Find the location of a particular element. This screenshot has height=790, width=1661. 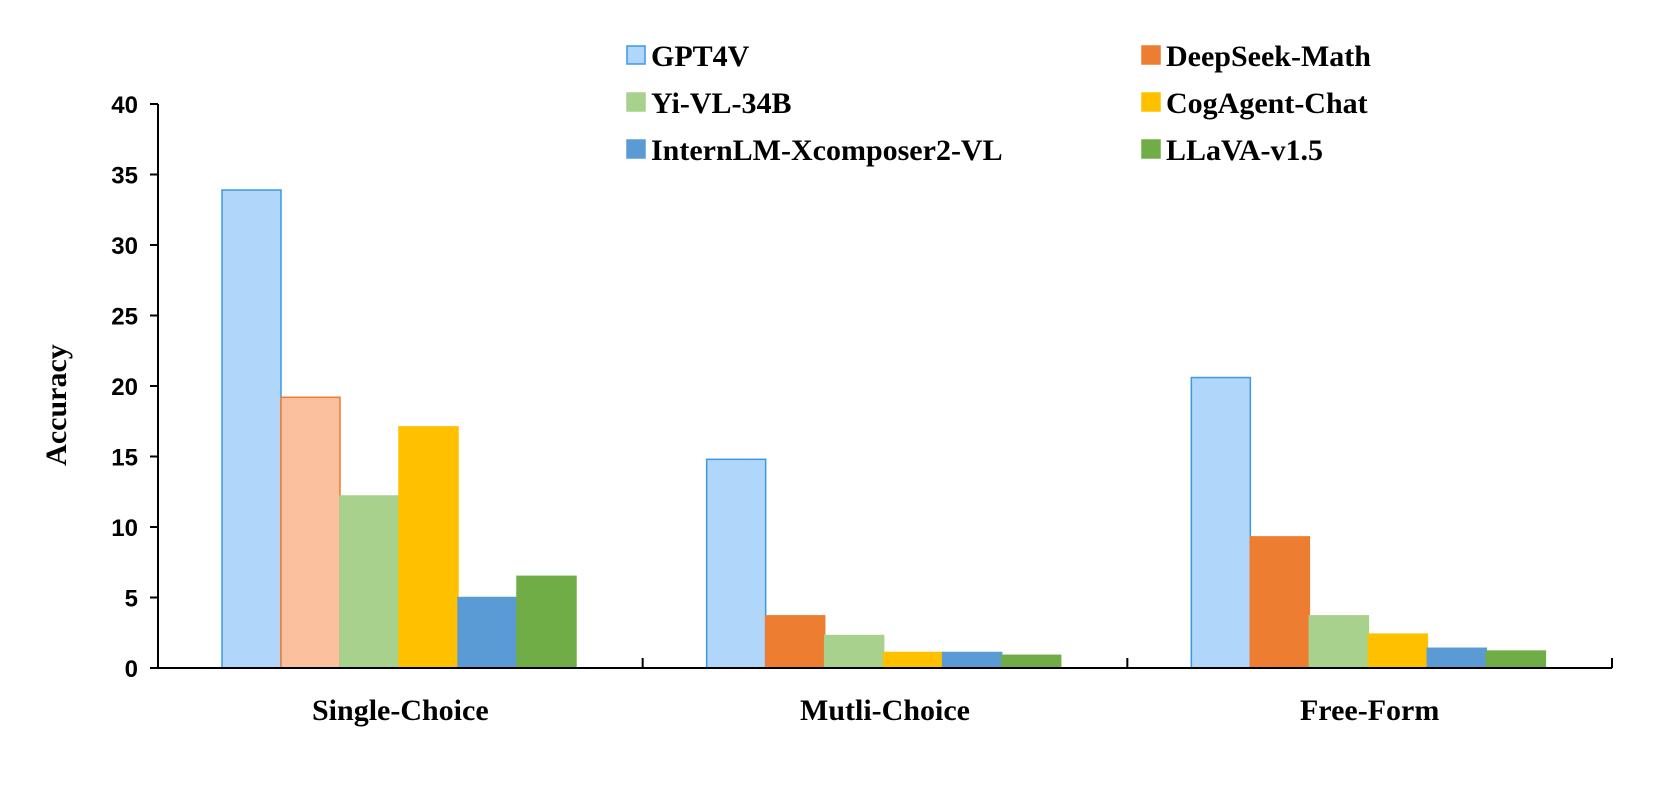

bar-llava-v1-5-free-form is located at coordinates (1516, 659).